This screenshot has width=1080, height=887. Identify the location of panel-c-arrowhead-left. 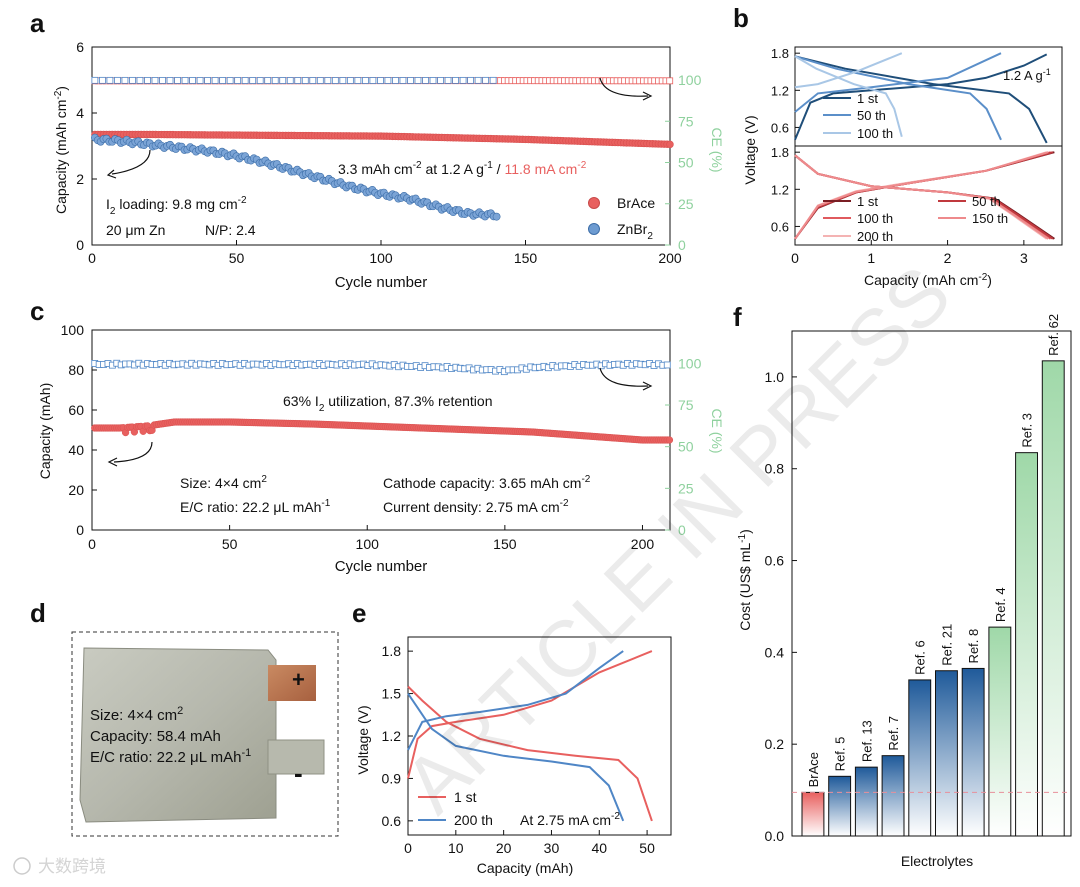
(112, 462).